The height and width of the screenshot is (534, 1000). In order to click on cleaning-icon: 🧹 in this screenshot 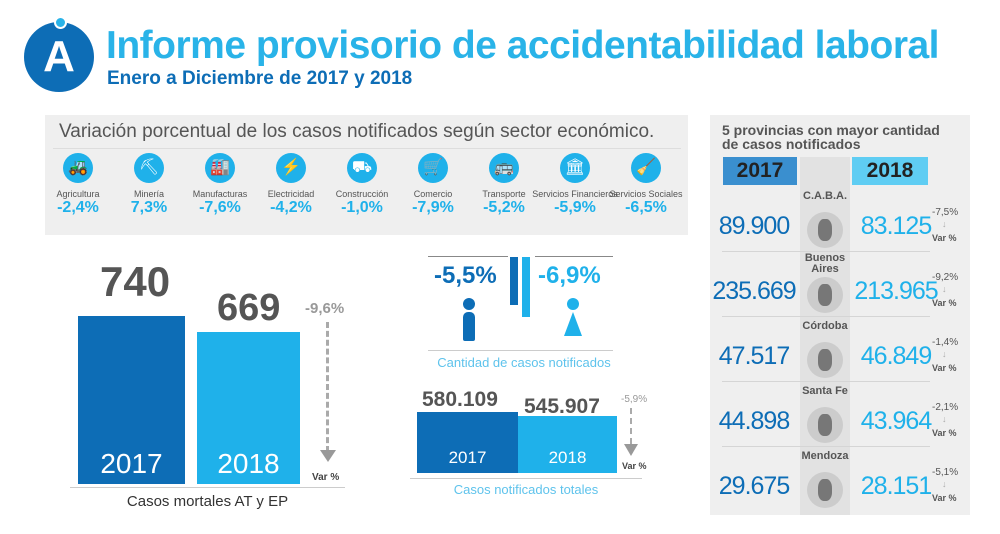, I will do `click(646, 168)`.